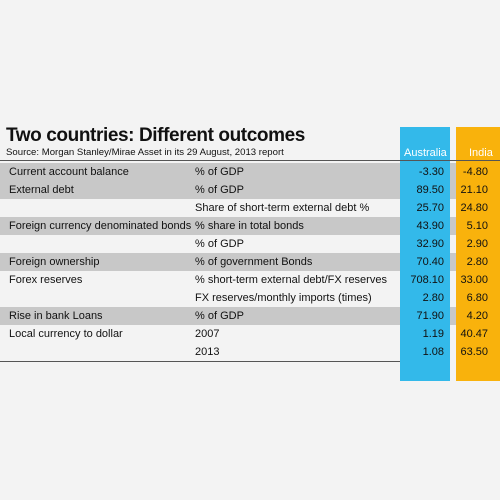  What do you see at coordinates (250, 334) in the screenshot?
I see `table-row: Local currency to dollar 2007 1.19 40.47` at bounding box center [250, 334].